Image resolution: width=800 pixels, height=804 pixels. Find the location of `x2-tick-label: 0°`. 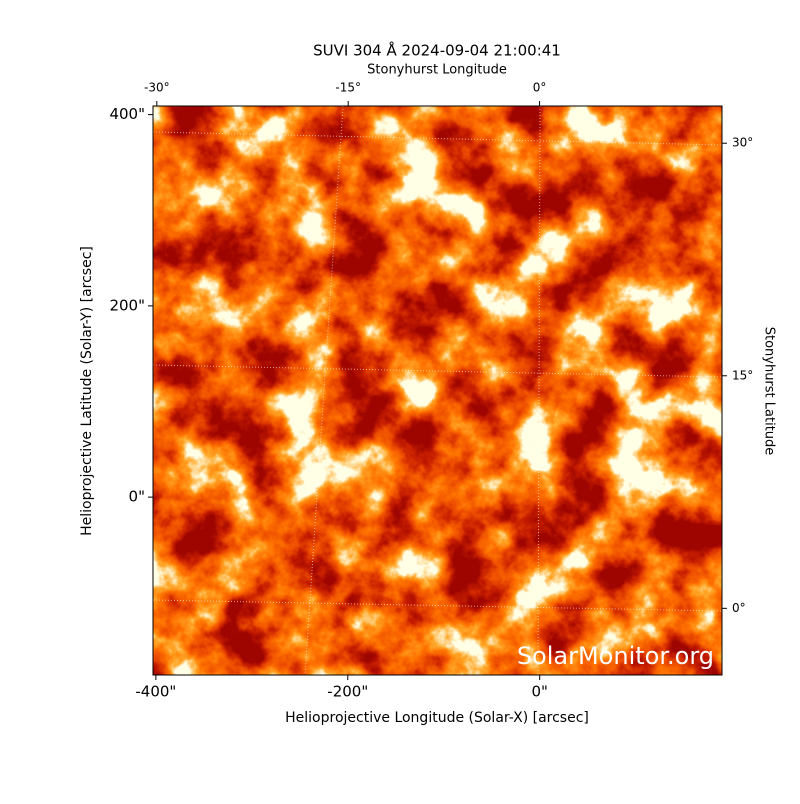

x2-tick-label: 0° is located at coordinates (540, 88).